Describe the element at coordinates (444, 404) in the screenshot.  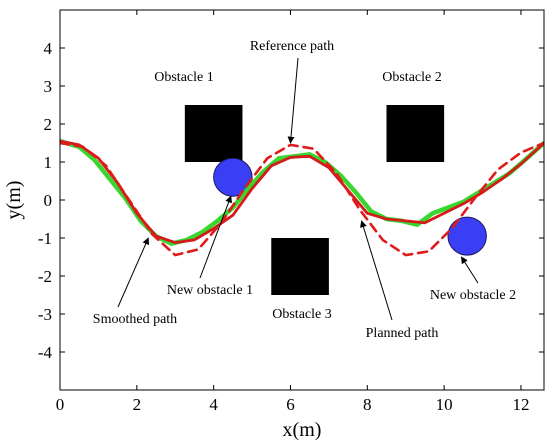
I see `x-tick-label: 10` at that location.